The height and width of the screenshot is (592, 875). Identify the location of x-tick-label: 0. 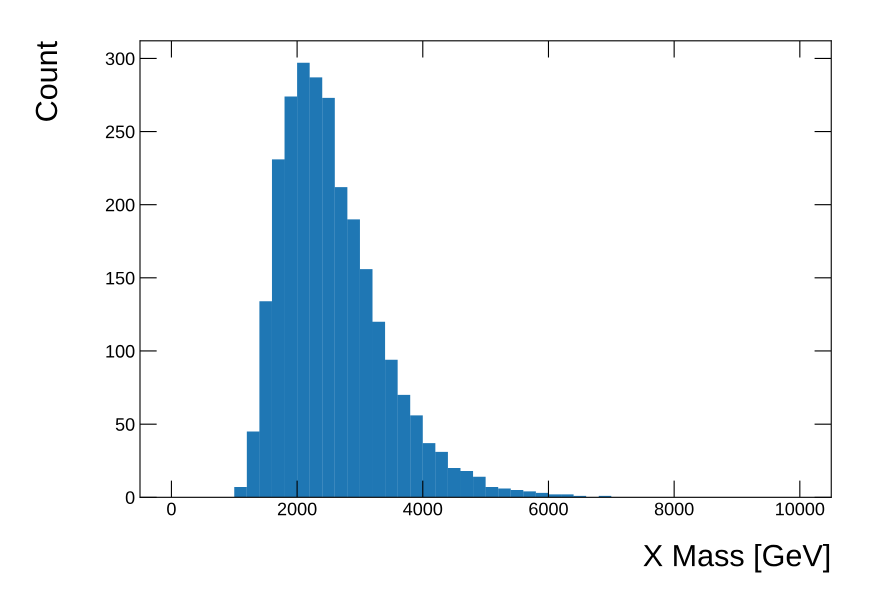
(171, 509).